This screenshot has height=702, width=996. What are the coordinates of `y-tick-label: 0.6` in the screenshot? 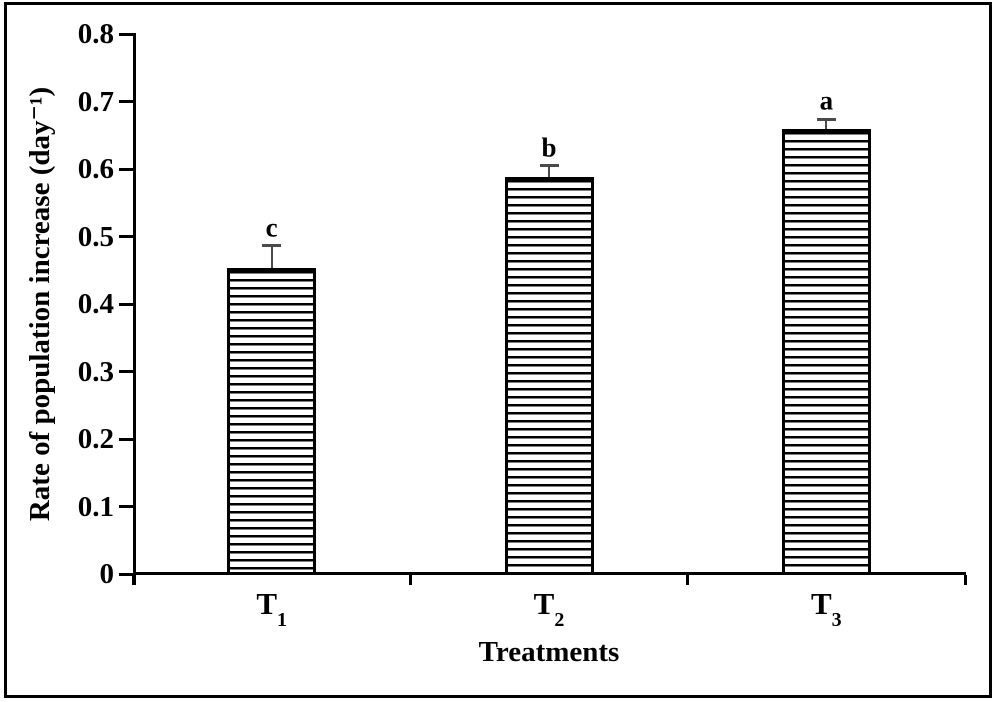 It's located at (95, 169).